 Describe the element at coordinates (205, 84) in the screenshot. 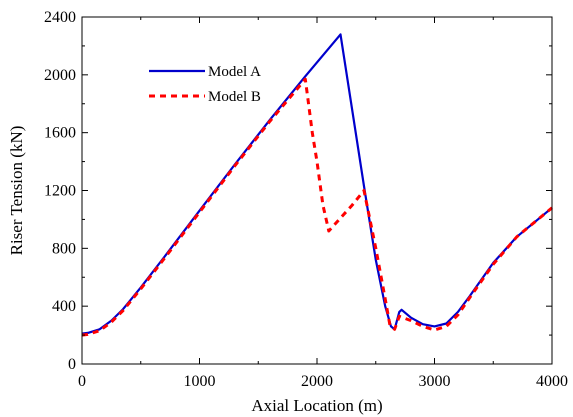

I see `legend: Model A Model B` at that location.